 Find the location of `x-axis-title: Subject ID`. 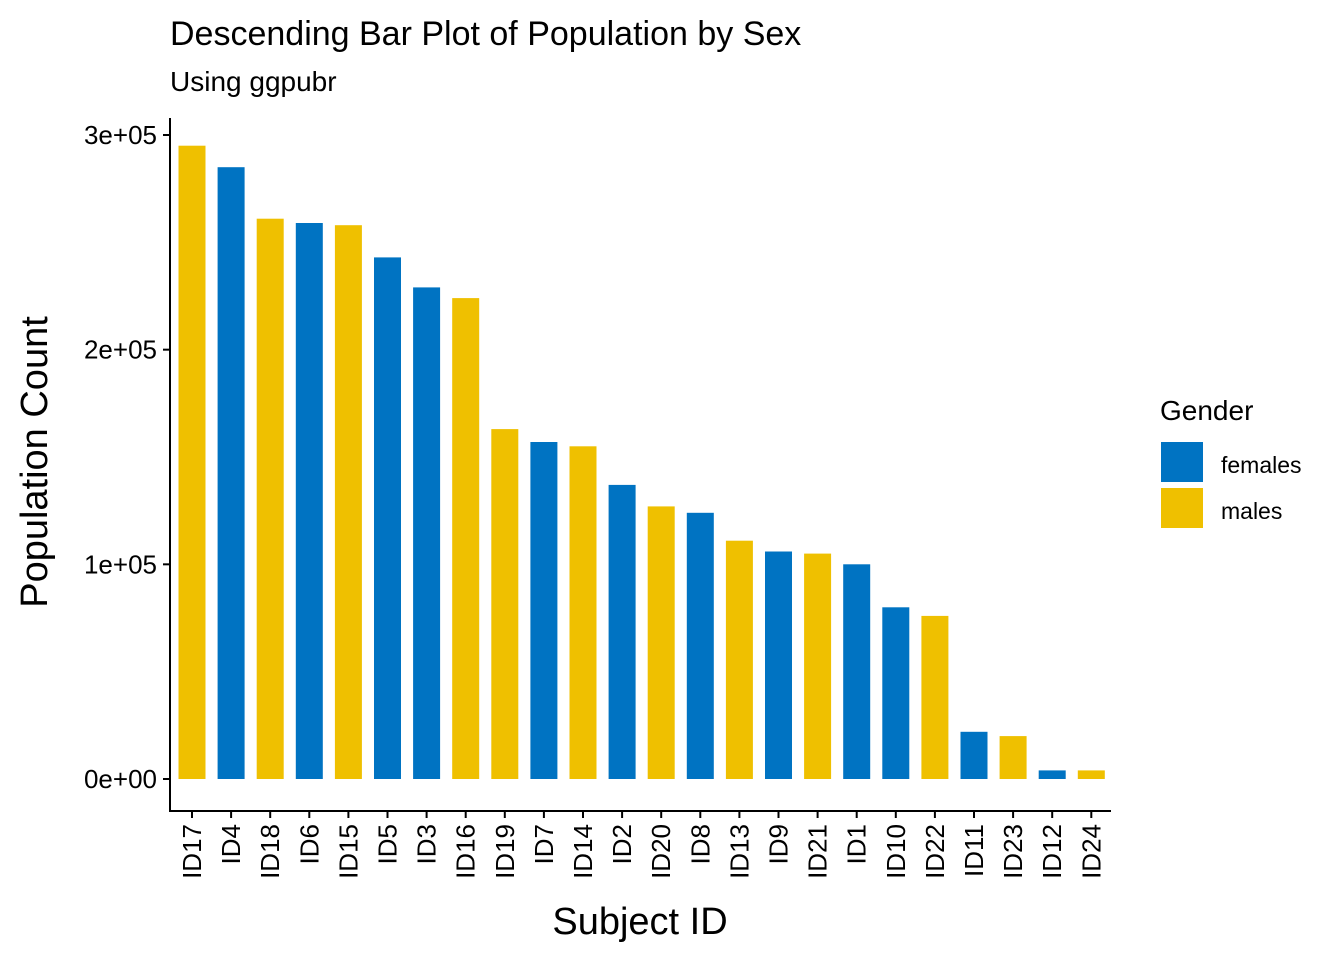

x-axis-title: Subject ID is located at coordinates (639, 922).